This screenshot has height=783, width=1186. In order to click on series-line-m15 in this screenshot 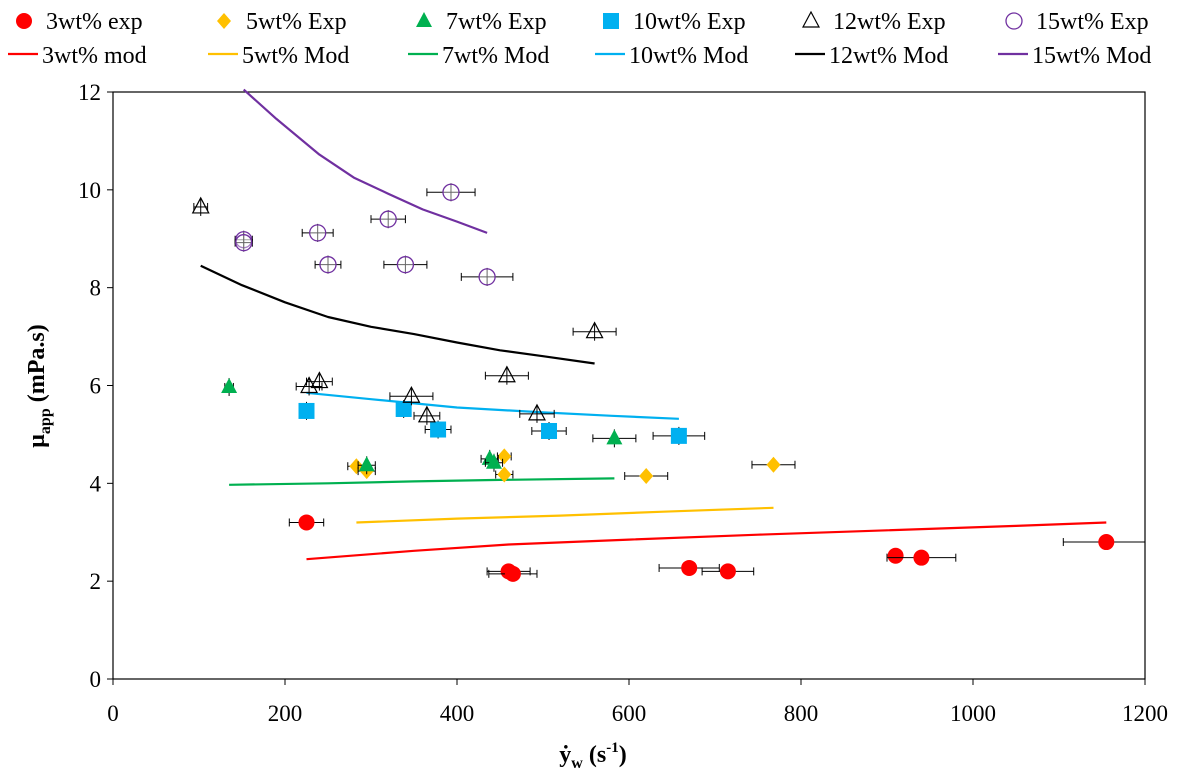, I will do `click(365, 161)`.